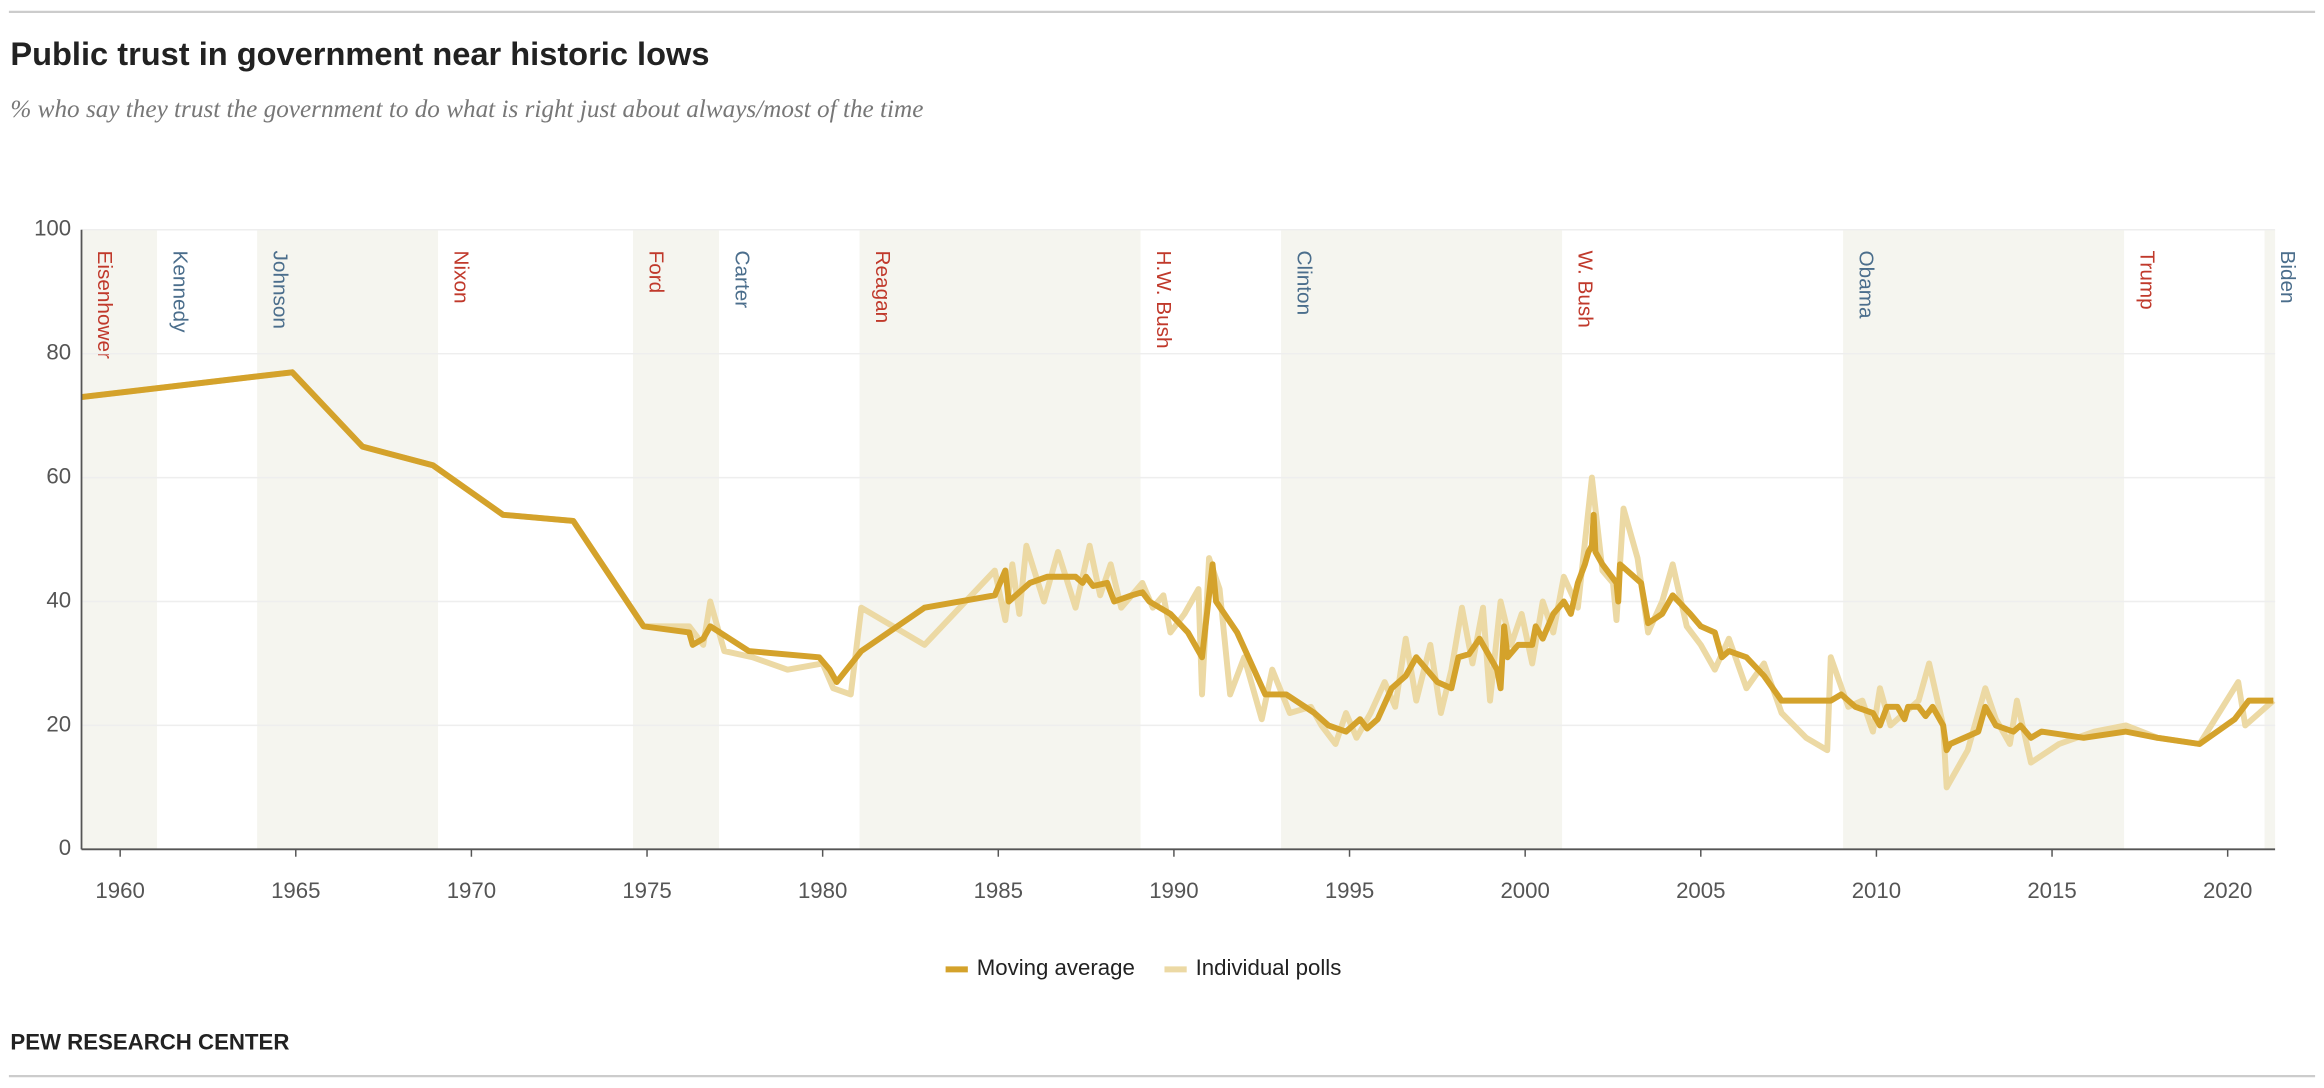  Describe the element at coordinates (104, 305) in the screenshot. I see `term-label: Eisenhower` at that location.